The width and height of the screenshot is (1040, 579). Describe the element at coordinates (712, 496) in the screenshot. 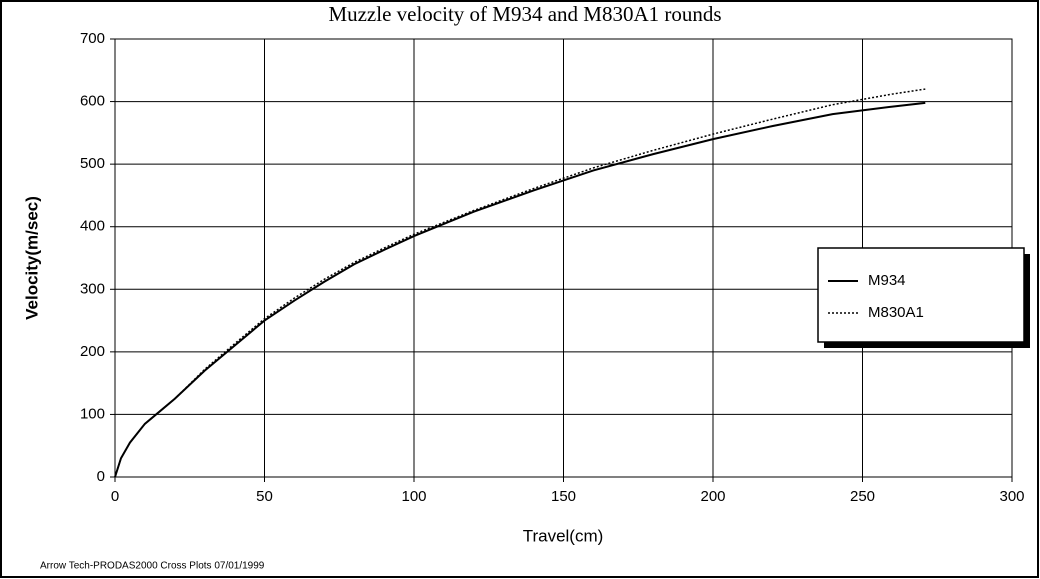

I see `x-tick-label: 200` at that location.